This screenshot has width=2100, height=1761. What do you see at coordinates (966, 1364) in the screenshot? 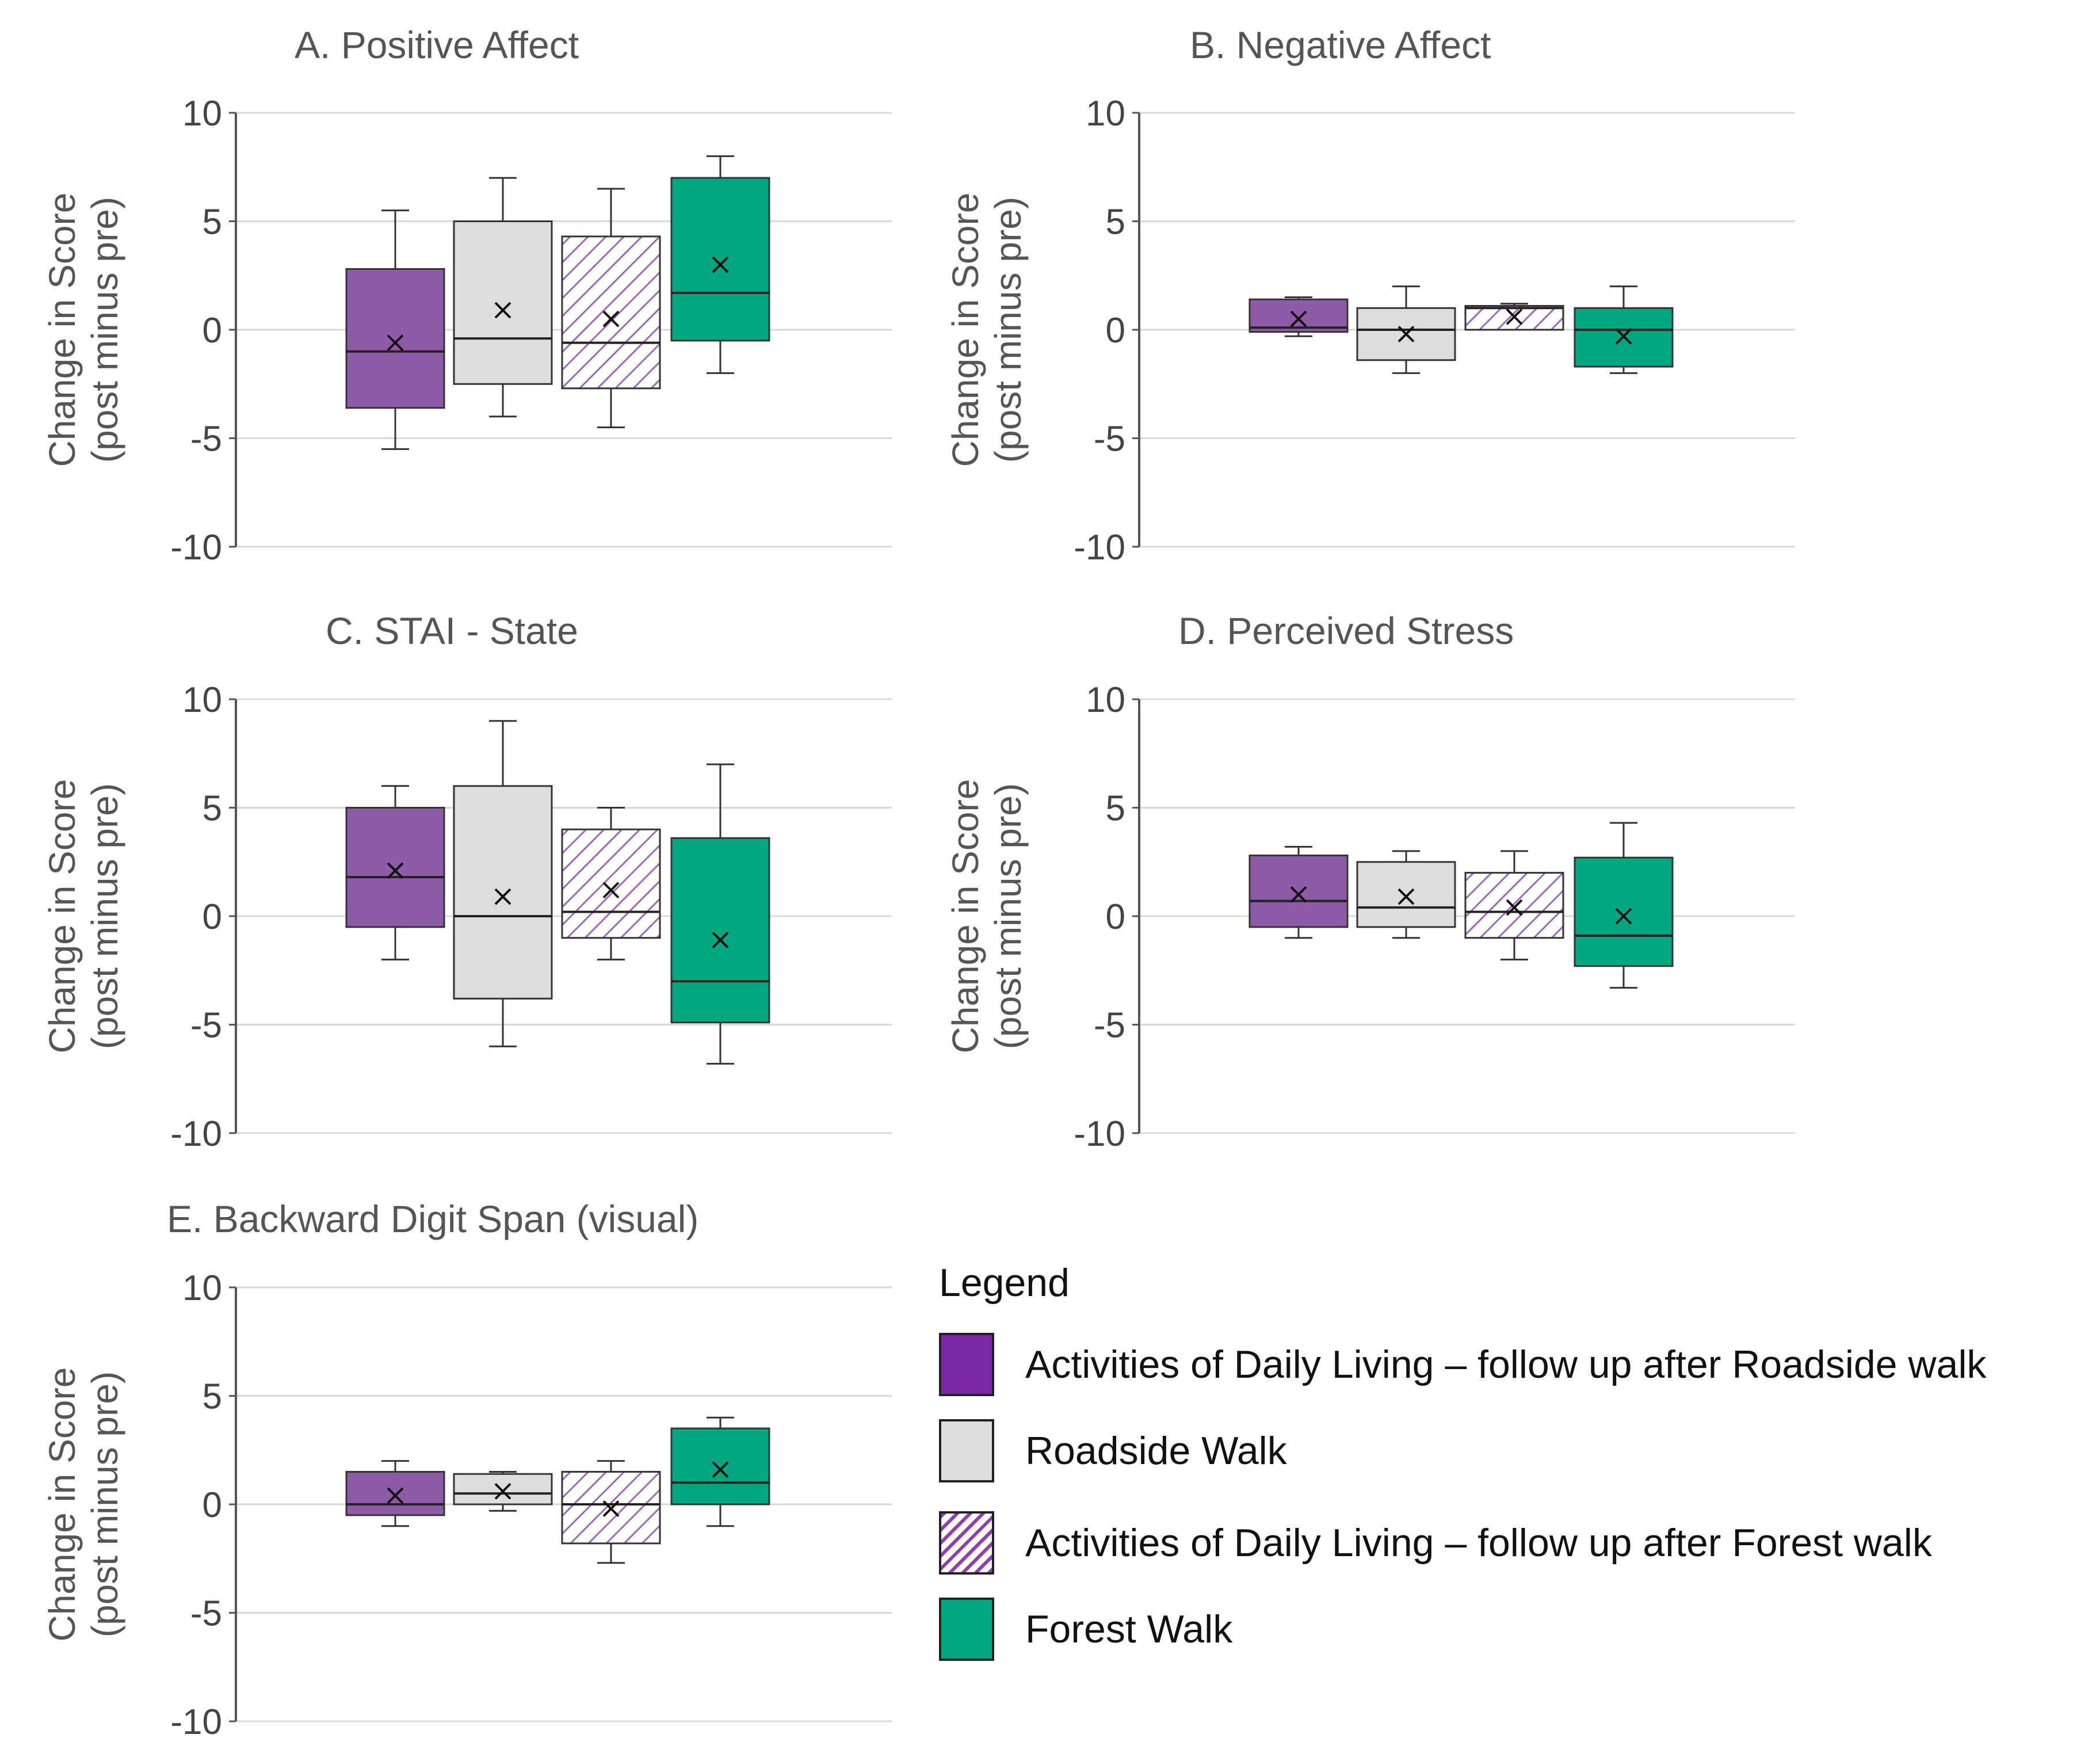
I see `legend-swatch-adl-roadside` at bounding box center [966, 1364].